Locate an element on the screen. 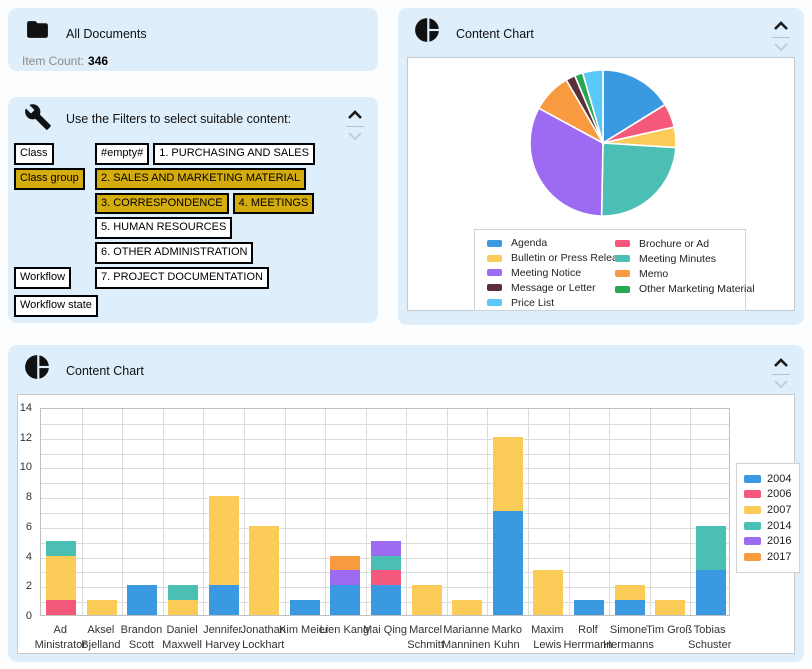 The image size is (812, 669). bar-segment-ad-ministrator-2006 is located at coordinates (61, 607).